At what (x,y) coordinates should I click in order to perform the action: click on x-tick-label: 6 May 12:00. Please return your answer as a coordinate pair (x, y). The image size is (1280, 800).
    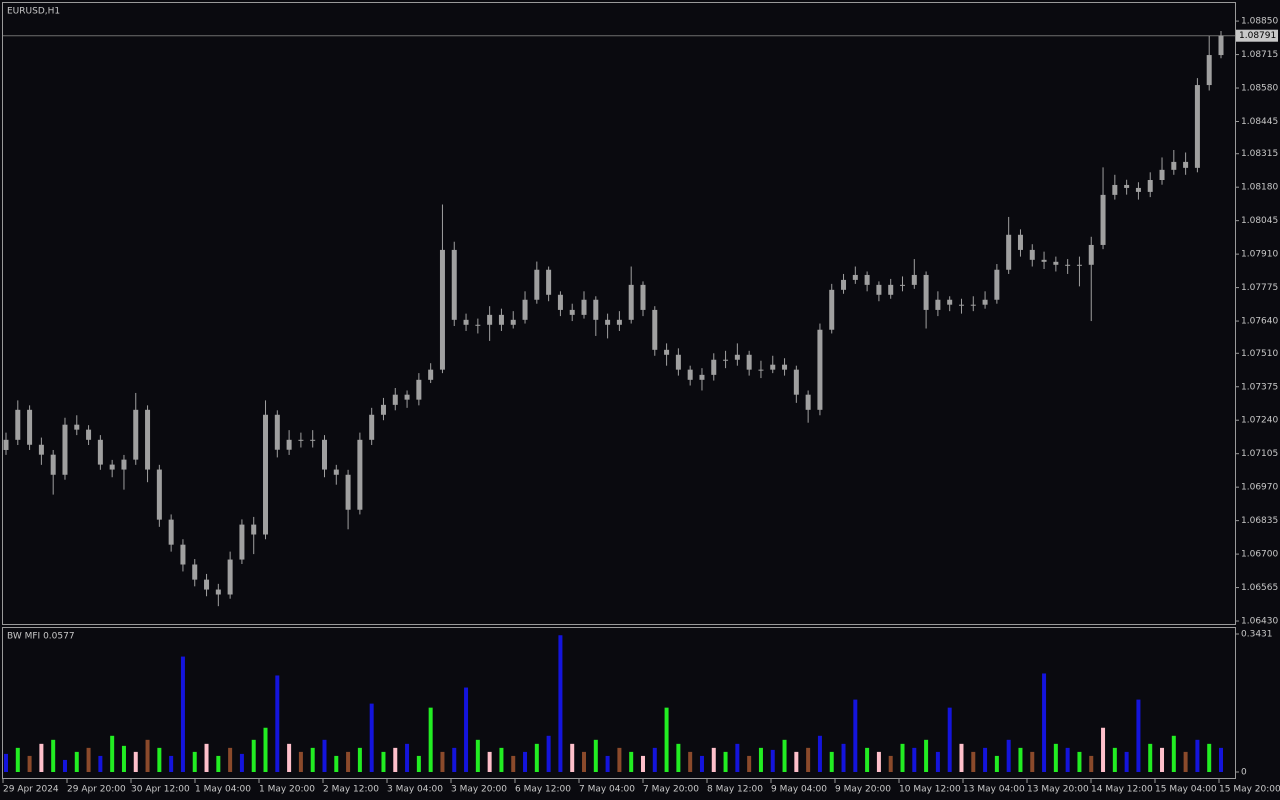
    Looking at the image, I should click on (543, 790).